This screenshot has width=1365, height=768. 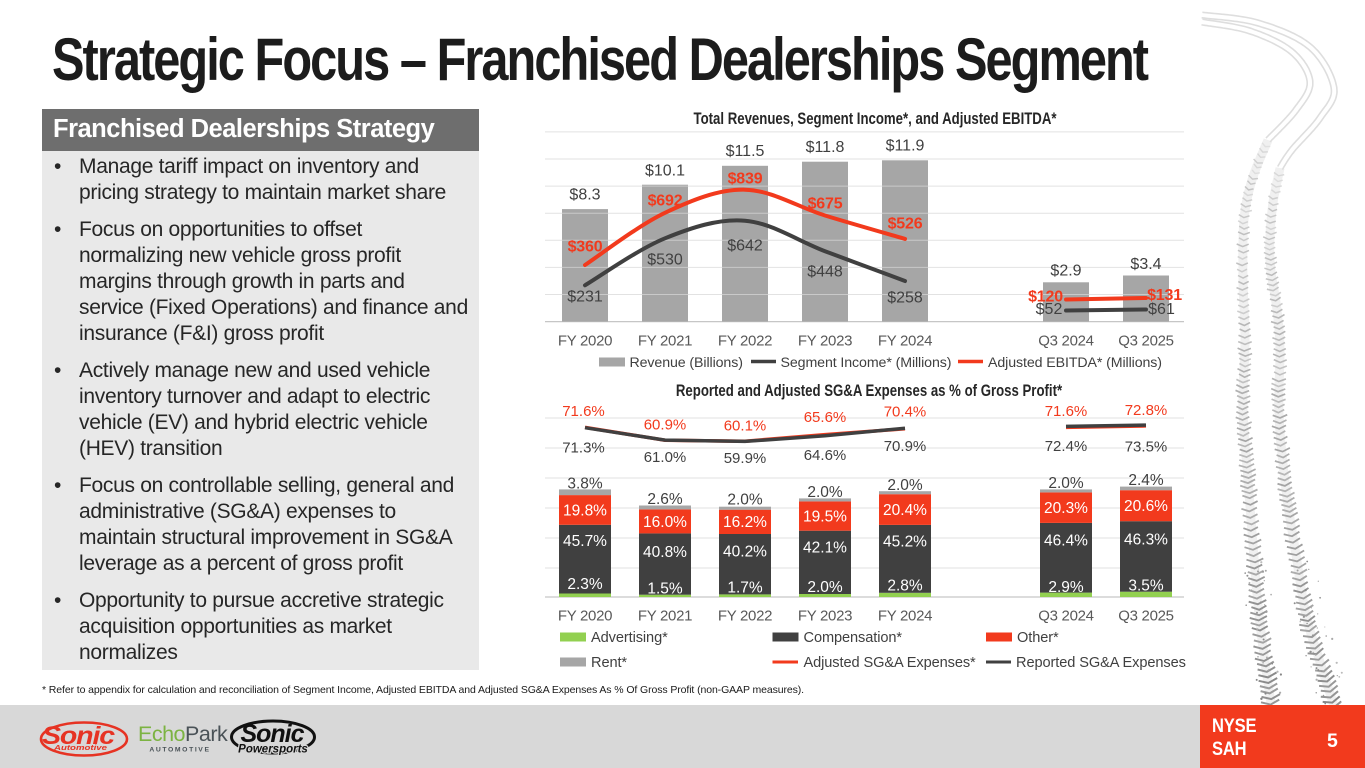 I want to click on svg-text: 2.6%, so click(x=665, y=499).